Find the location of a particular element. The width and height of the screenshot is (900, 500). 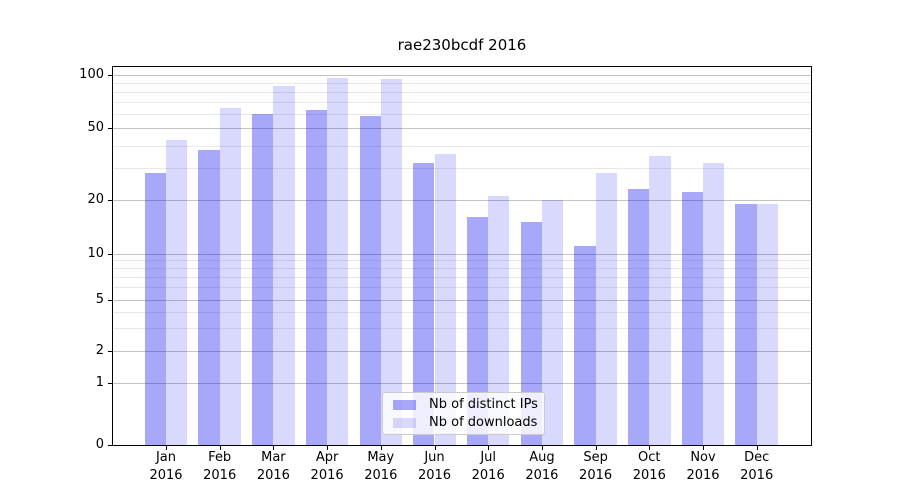

y-tick-label: 10 is located at coordinates (95, 253).